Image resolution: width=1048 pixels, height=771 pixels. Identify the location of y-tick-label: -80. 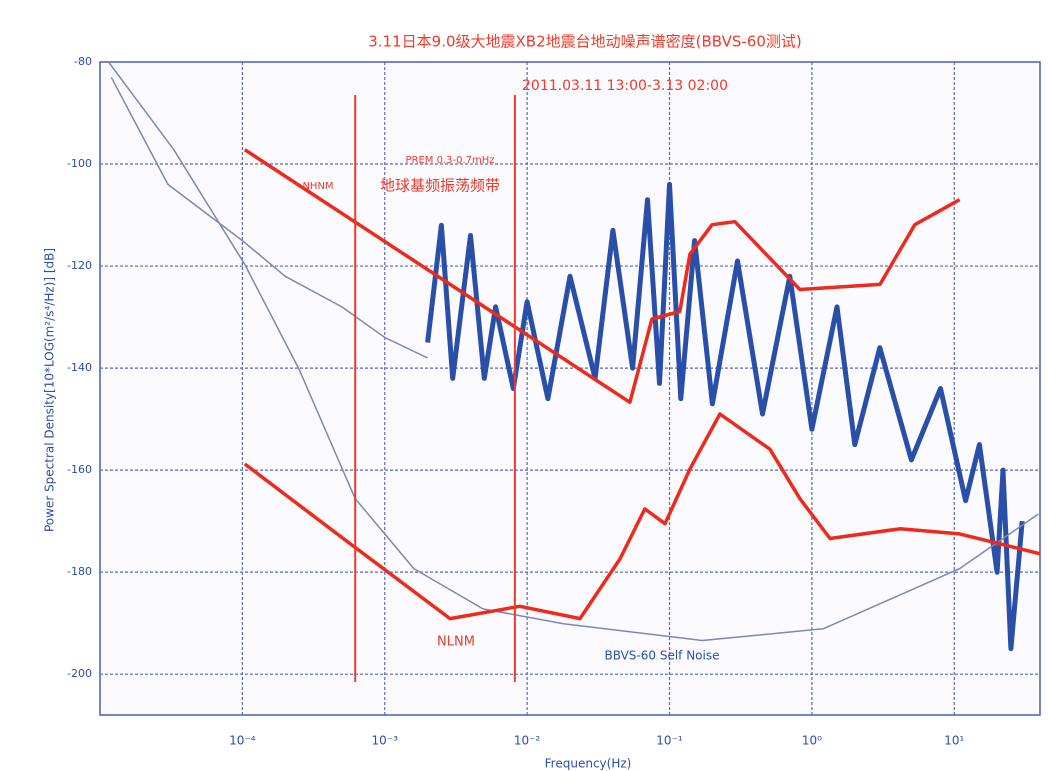
(83, 61).